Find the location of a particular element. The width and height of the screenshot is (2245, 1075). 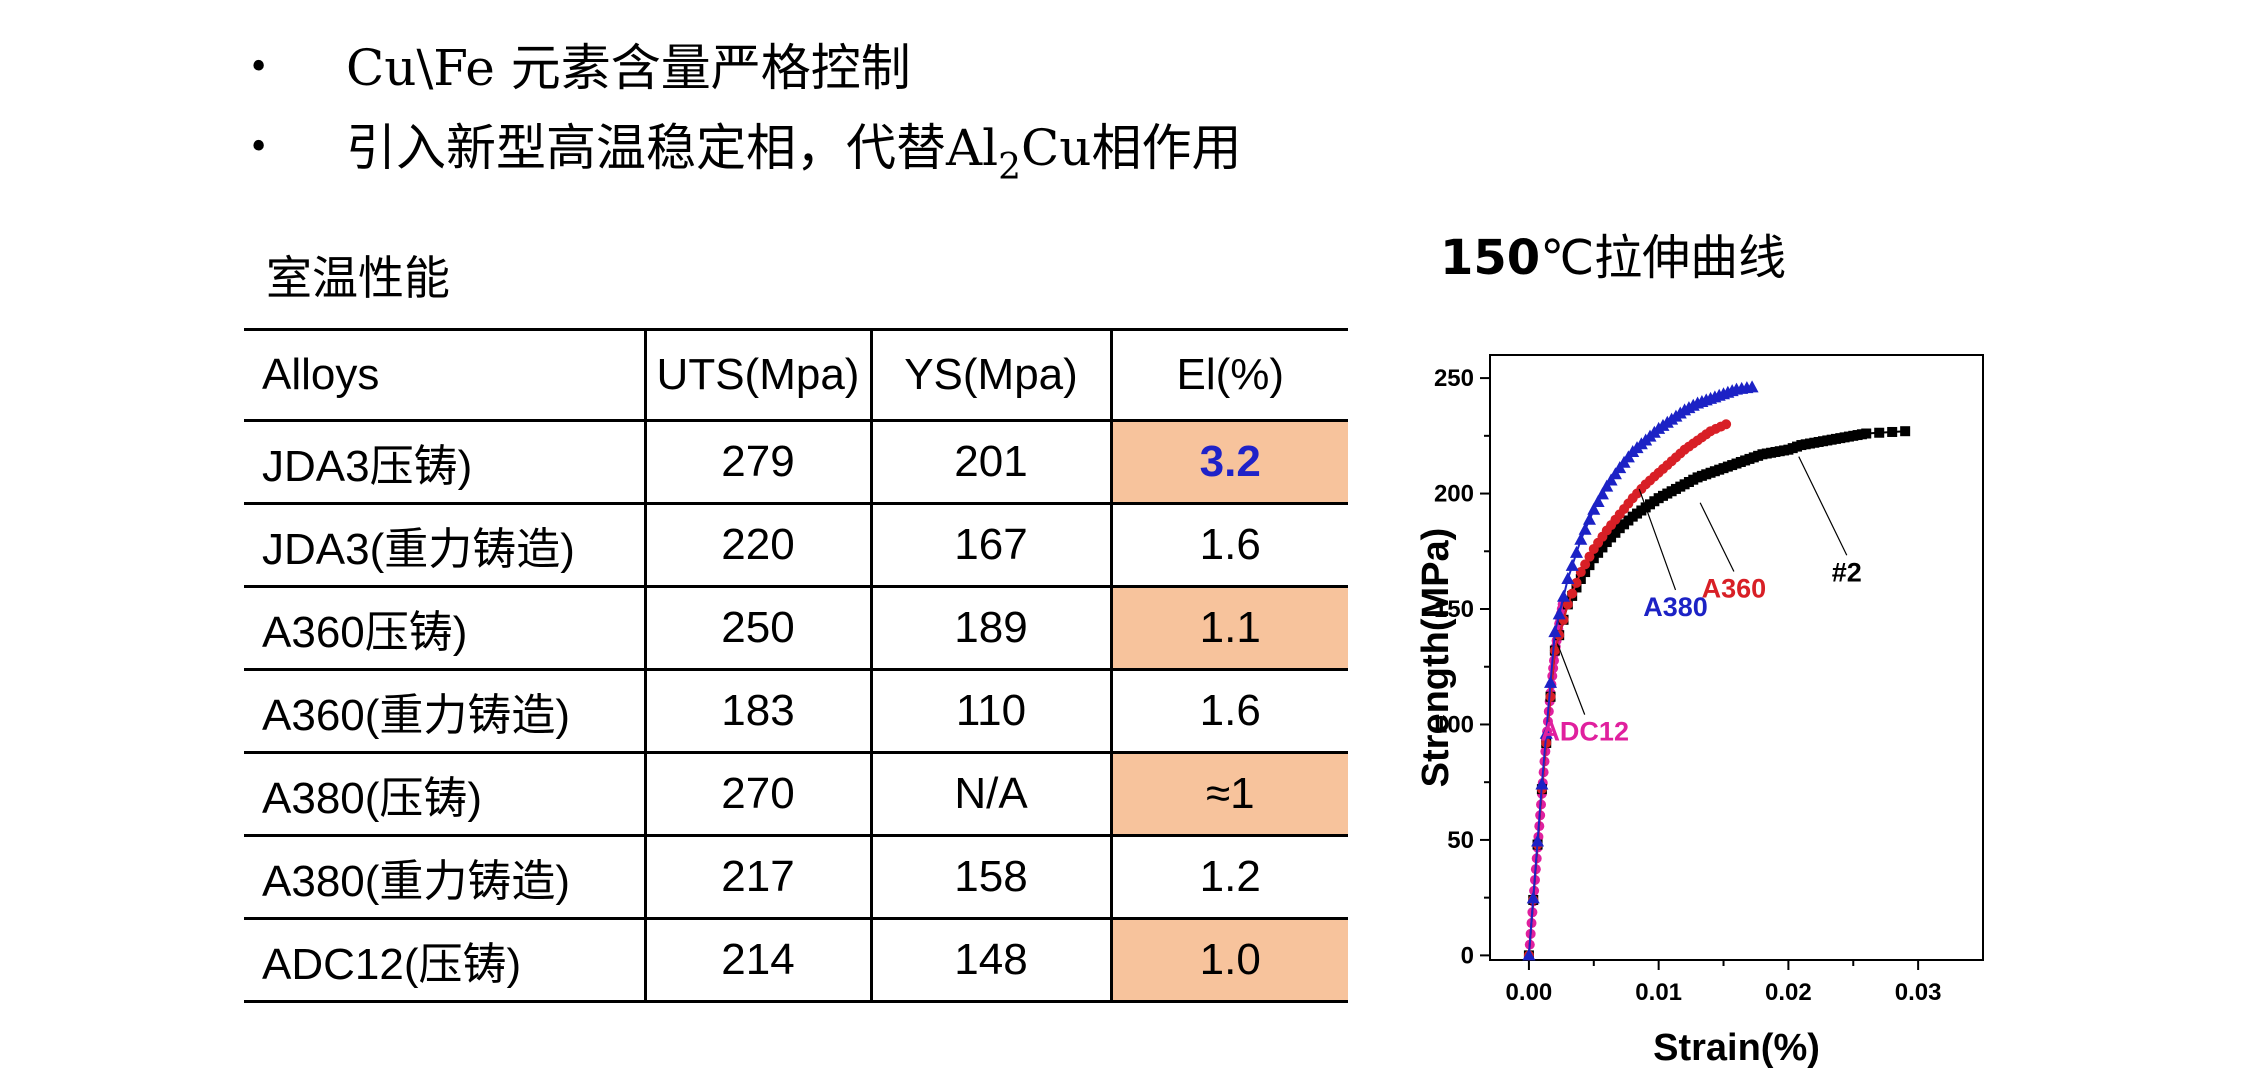

cell-el: 1.2 is located at coordinates (1228, 877).